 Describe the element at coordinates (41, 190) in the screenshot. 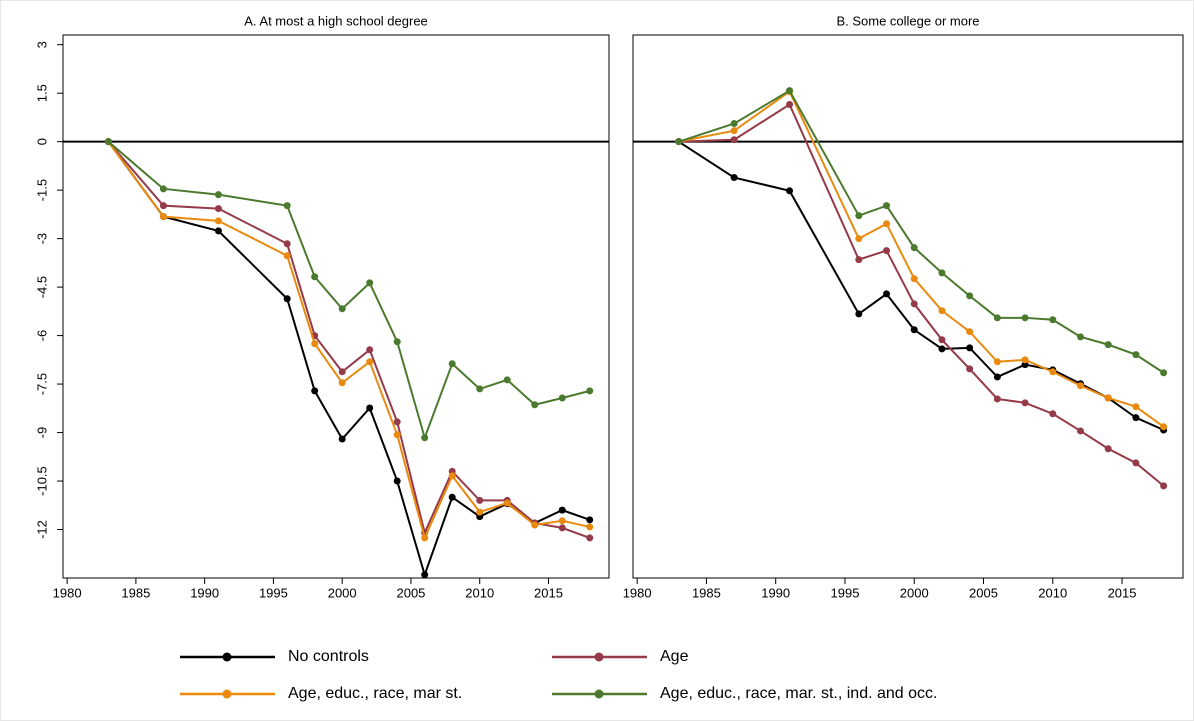

I see `y-tick-label: -1.5` at that location.